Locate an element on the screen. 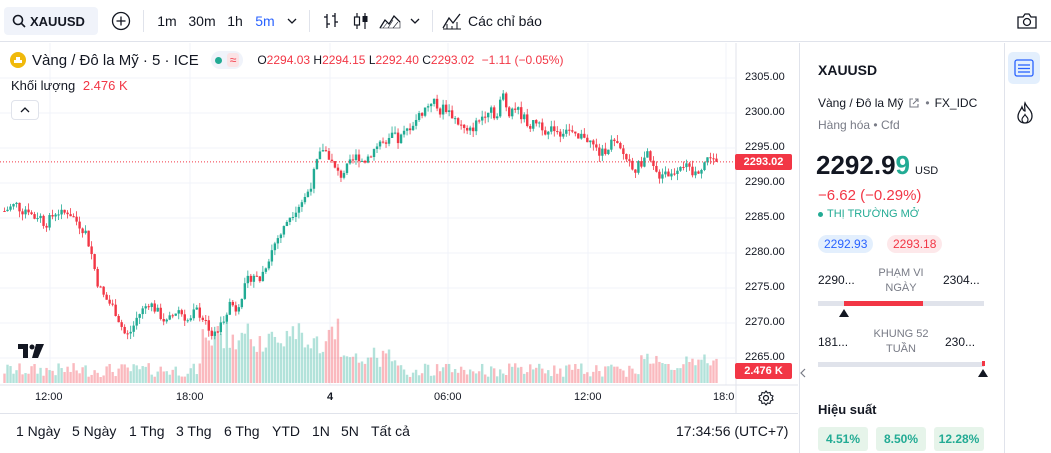 The width and height of the screenshot is (1051, 453). range-5d: 5 Ngày is located at coordinates (94, 431).